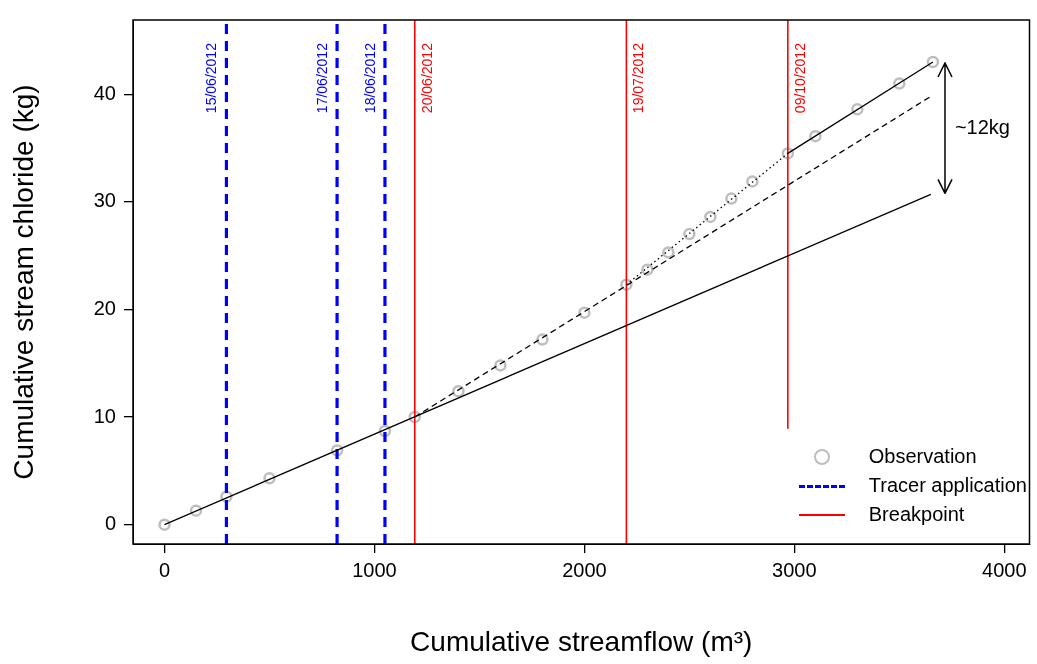 Image resolution: width=1037 pixels, height=664 pixels. What do you see at coordinates (426, 78) in the screenshot?
I see `annotation: 20/06/2012` at bounding box center [426, 78].